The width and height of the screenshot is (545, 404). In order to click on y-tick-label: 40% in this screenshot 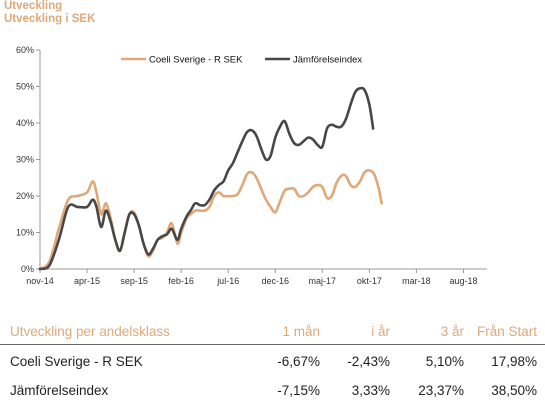, I will do `click(25, 123)`.